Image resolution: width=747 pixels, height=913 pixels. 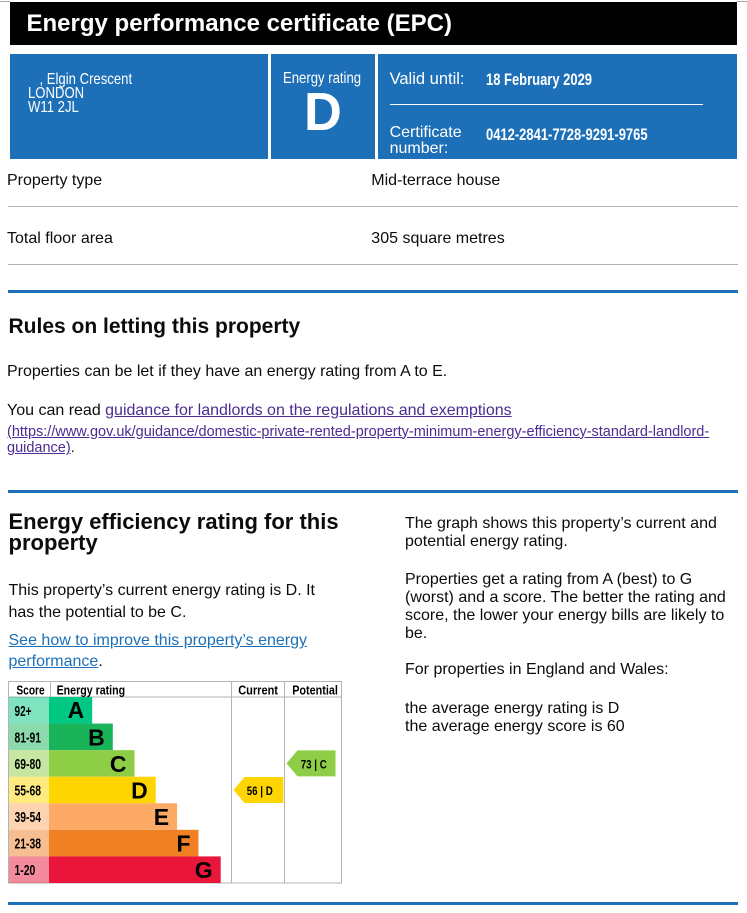 I want to click on svg-text: F, so click(x=183, y=844).